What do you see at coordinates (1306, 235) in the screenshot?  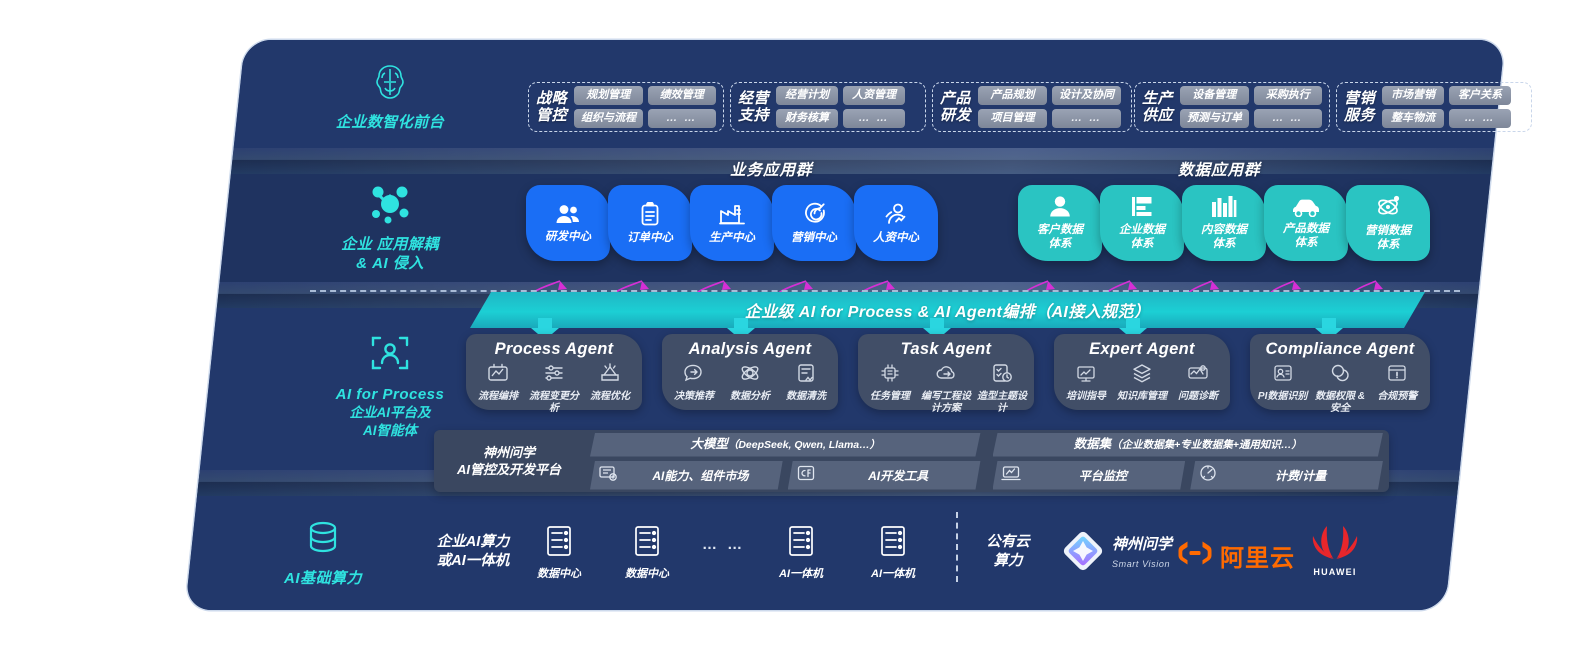 I see `card-label: 产品数据 体系` at bounding box center [1306, 235].